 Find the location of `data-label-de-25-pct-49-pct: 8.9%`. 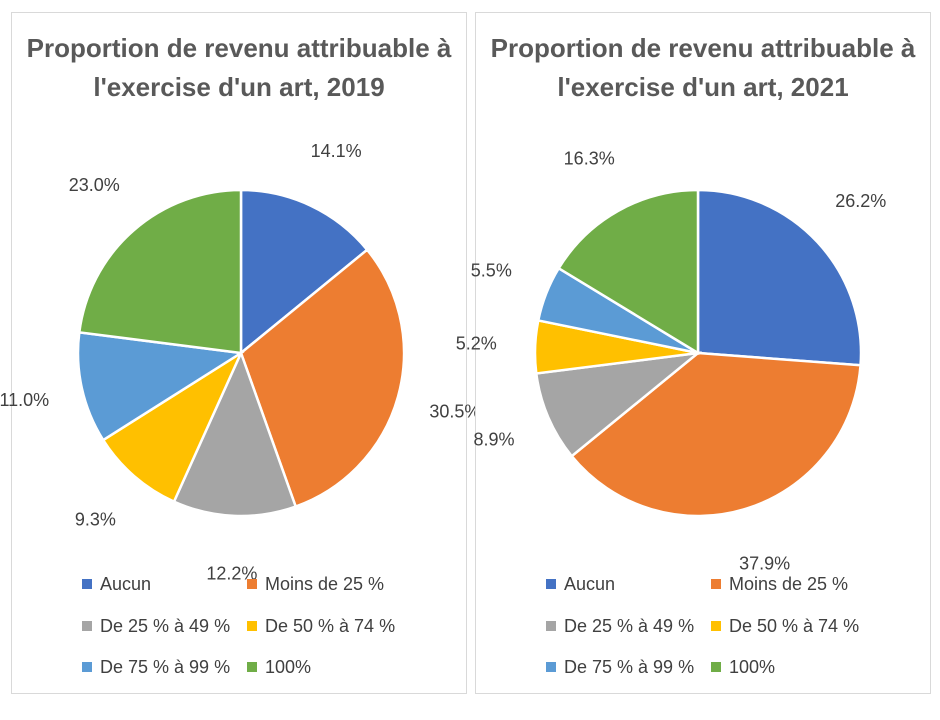

data-label-de-25-pct-49-pct: 8.9% is located at coordinates (493, 439).